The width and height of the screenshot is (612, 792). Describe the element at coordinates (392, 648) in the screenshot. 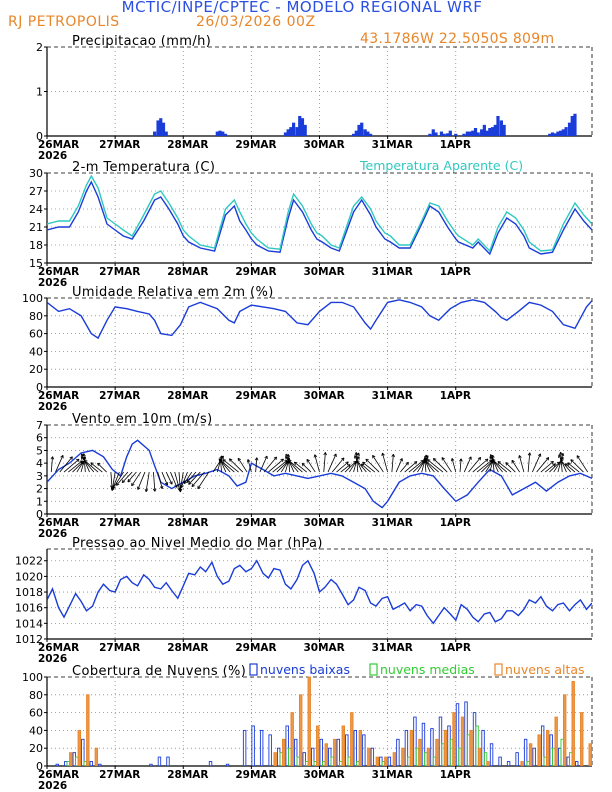

I see `x-tick-label: 31MAR` at that location.